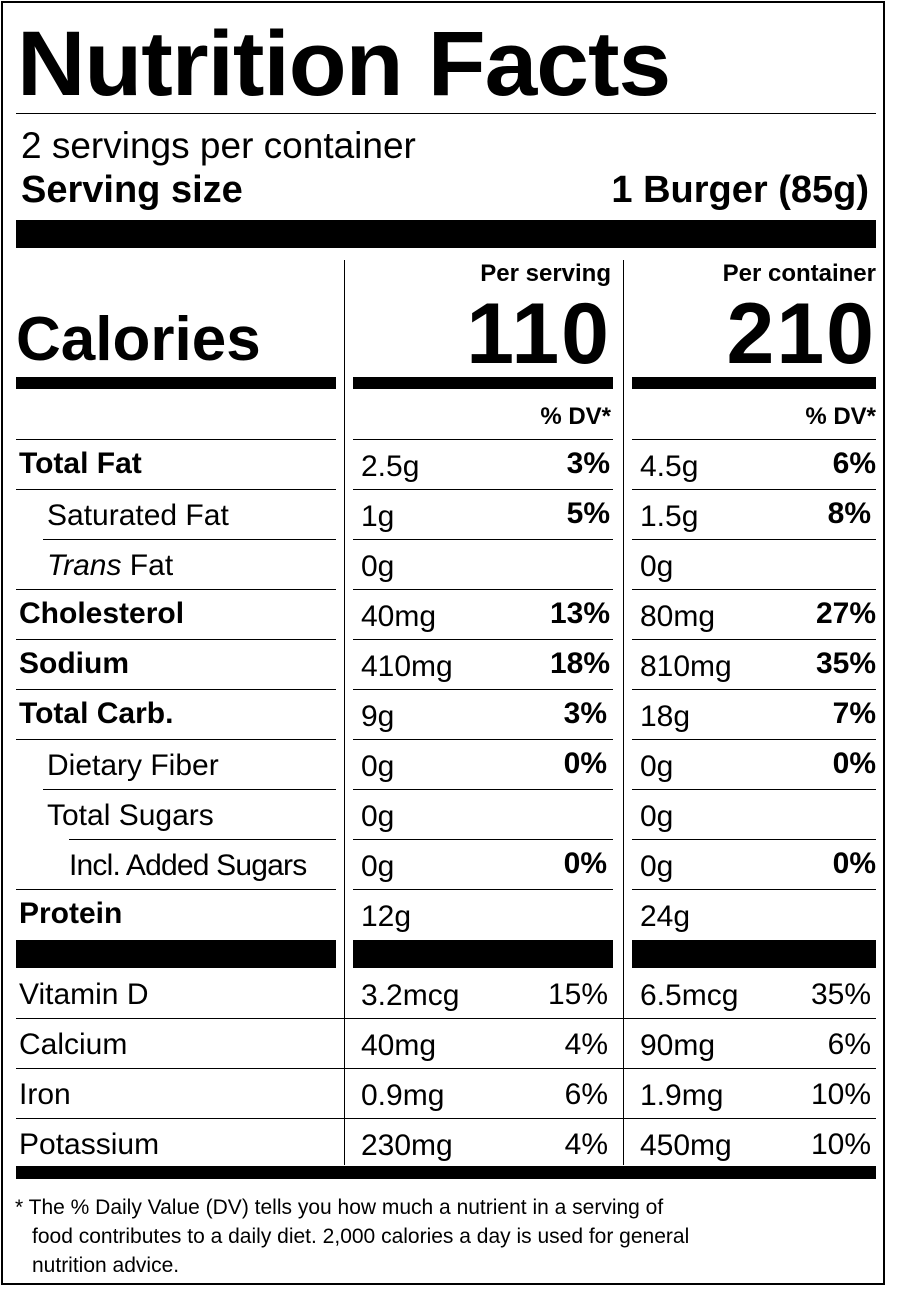 This screenshot has height=1290, width=910. I want to click on per-container-header: Per container, so click(799, 273).